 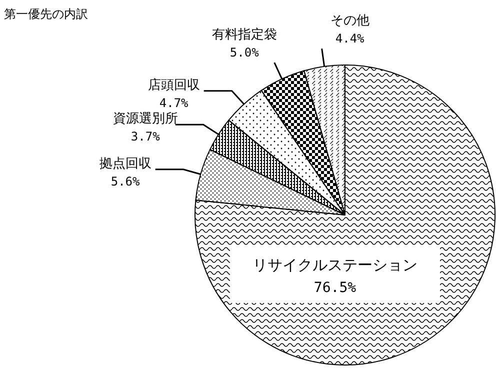 I want to click on slice-label: その他, so click(x=350, y=21).